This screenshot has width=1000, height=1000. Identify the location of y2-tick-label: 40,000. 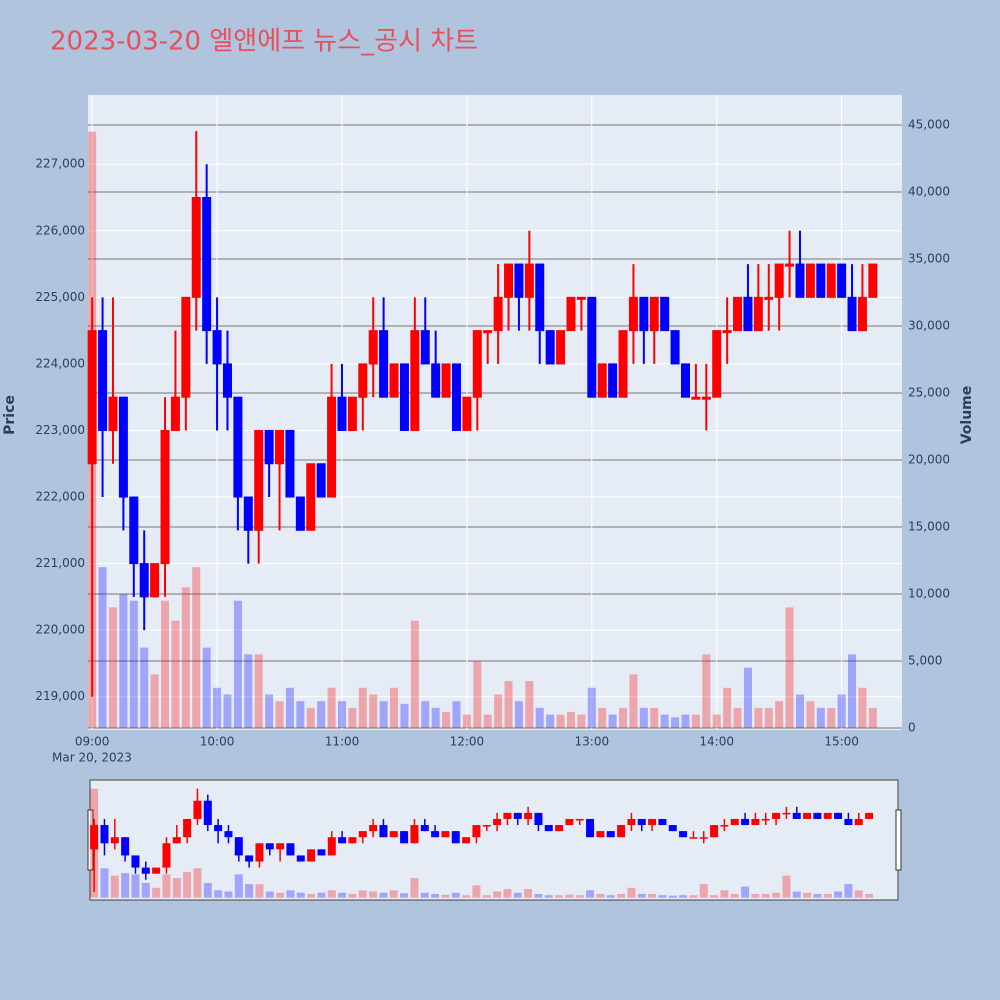
(929, 192).